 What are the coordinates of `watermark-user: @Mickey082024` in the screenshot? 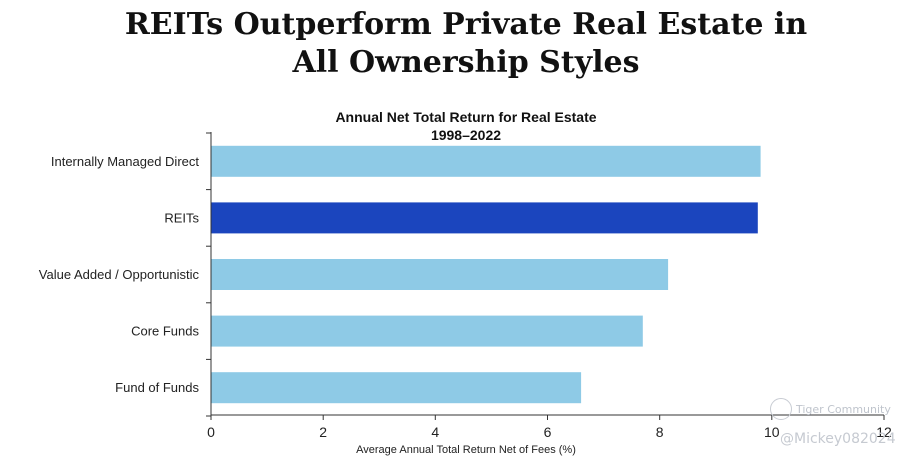 It's located at (838, 439).